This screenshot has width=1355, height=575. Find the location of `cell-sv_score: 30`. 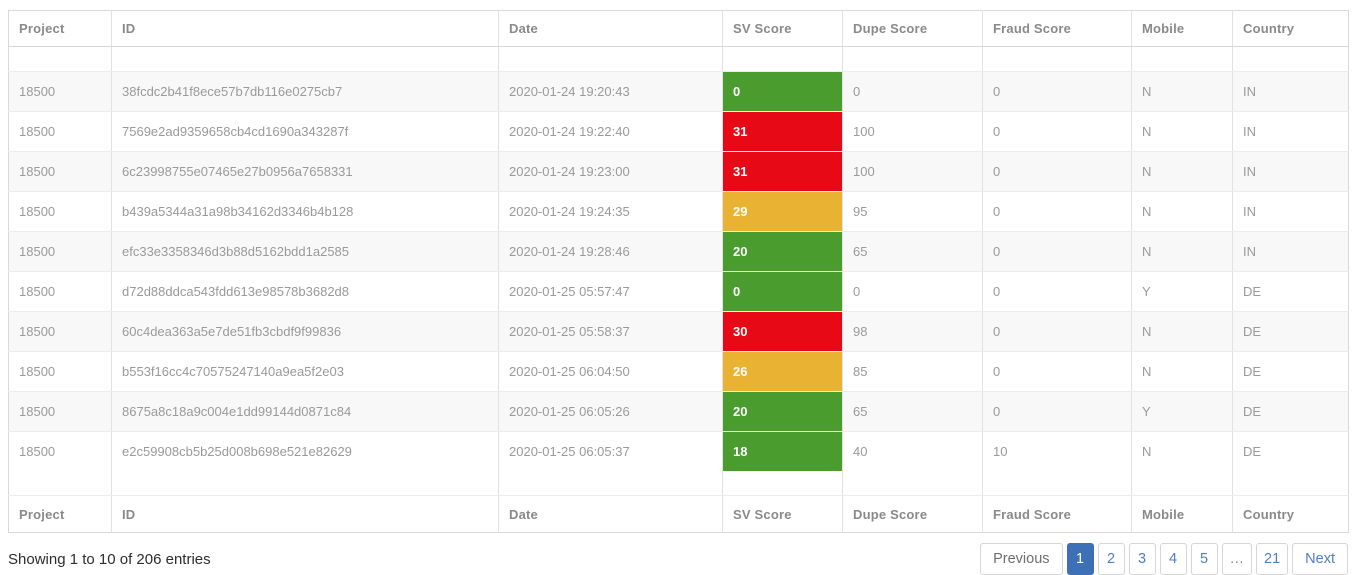

cell-sv_score: 30 is located at coordinates (782, 331).